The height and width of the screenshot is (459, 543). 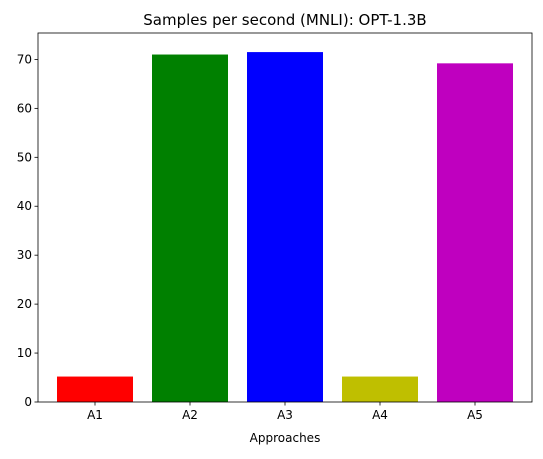 I want to click on x-tick-label-a1: A1, so click(x=95, y=415).